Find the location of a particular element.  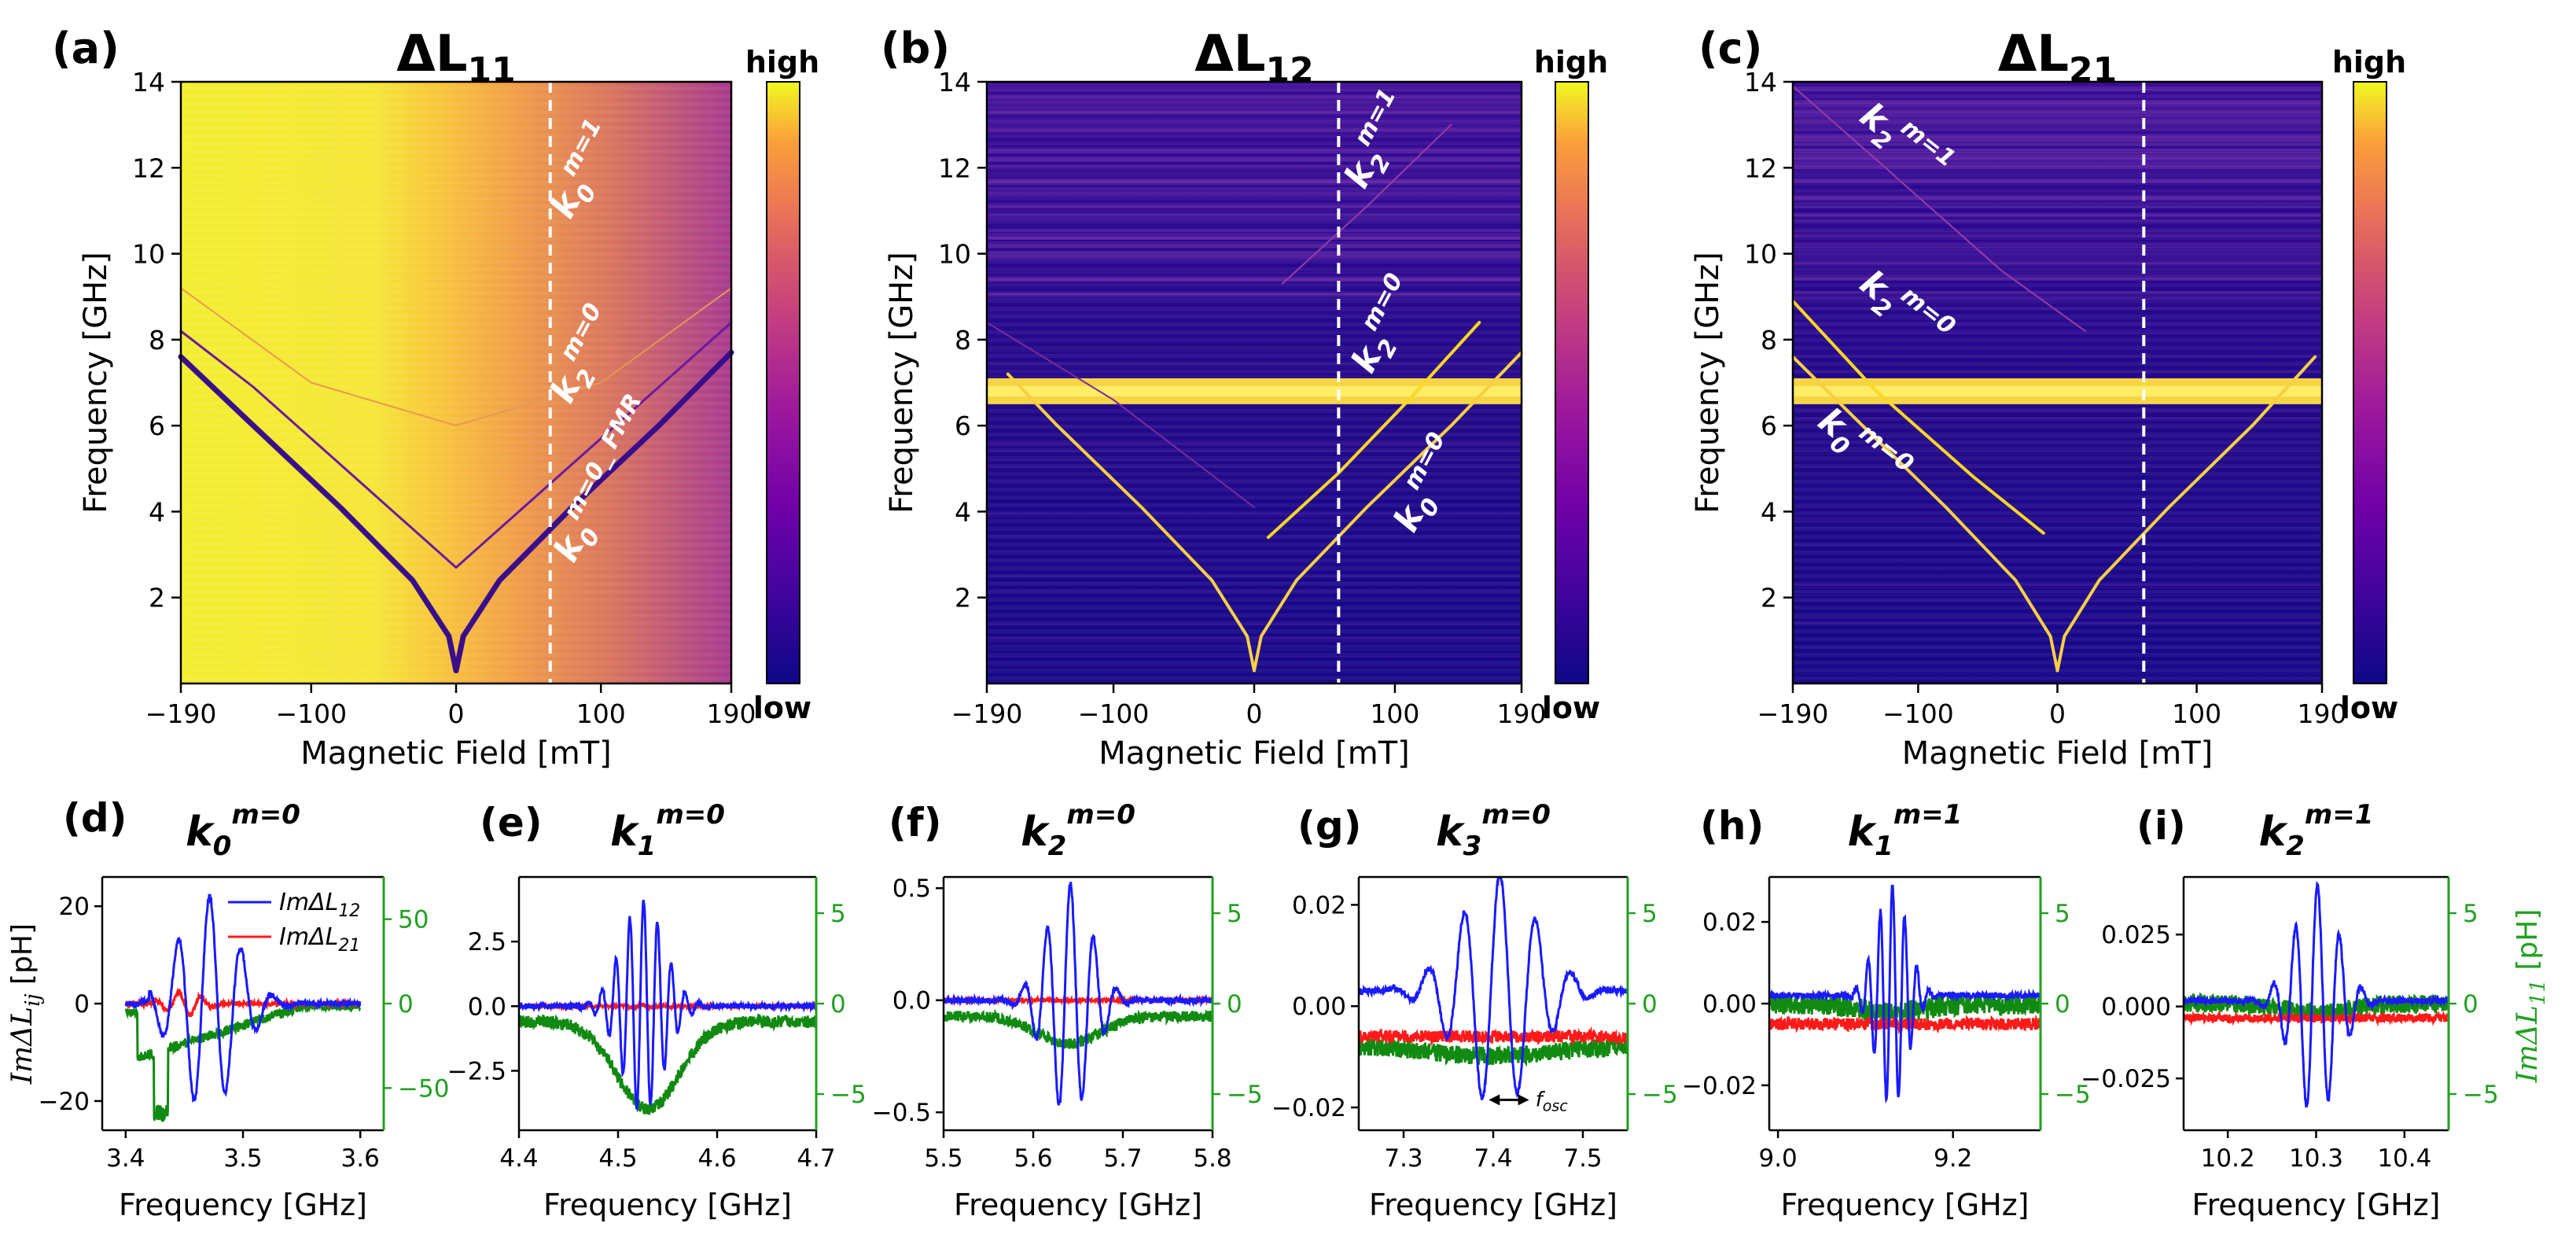

x-tick-label: 9.0 is located at coordinates (1778, 1158).